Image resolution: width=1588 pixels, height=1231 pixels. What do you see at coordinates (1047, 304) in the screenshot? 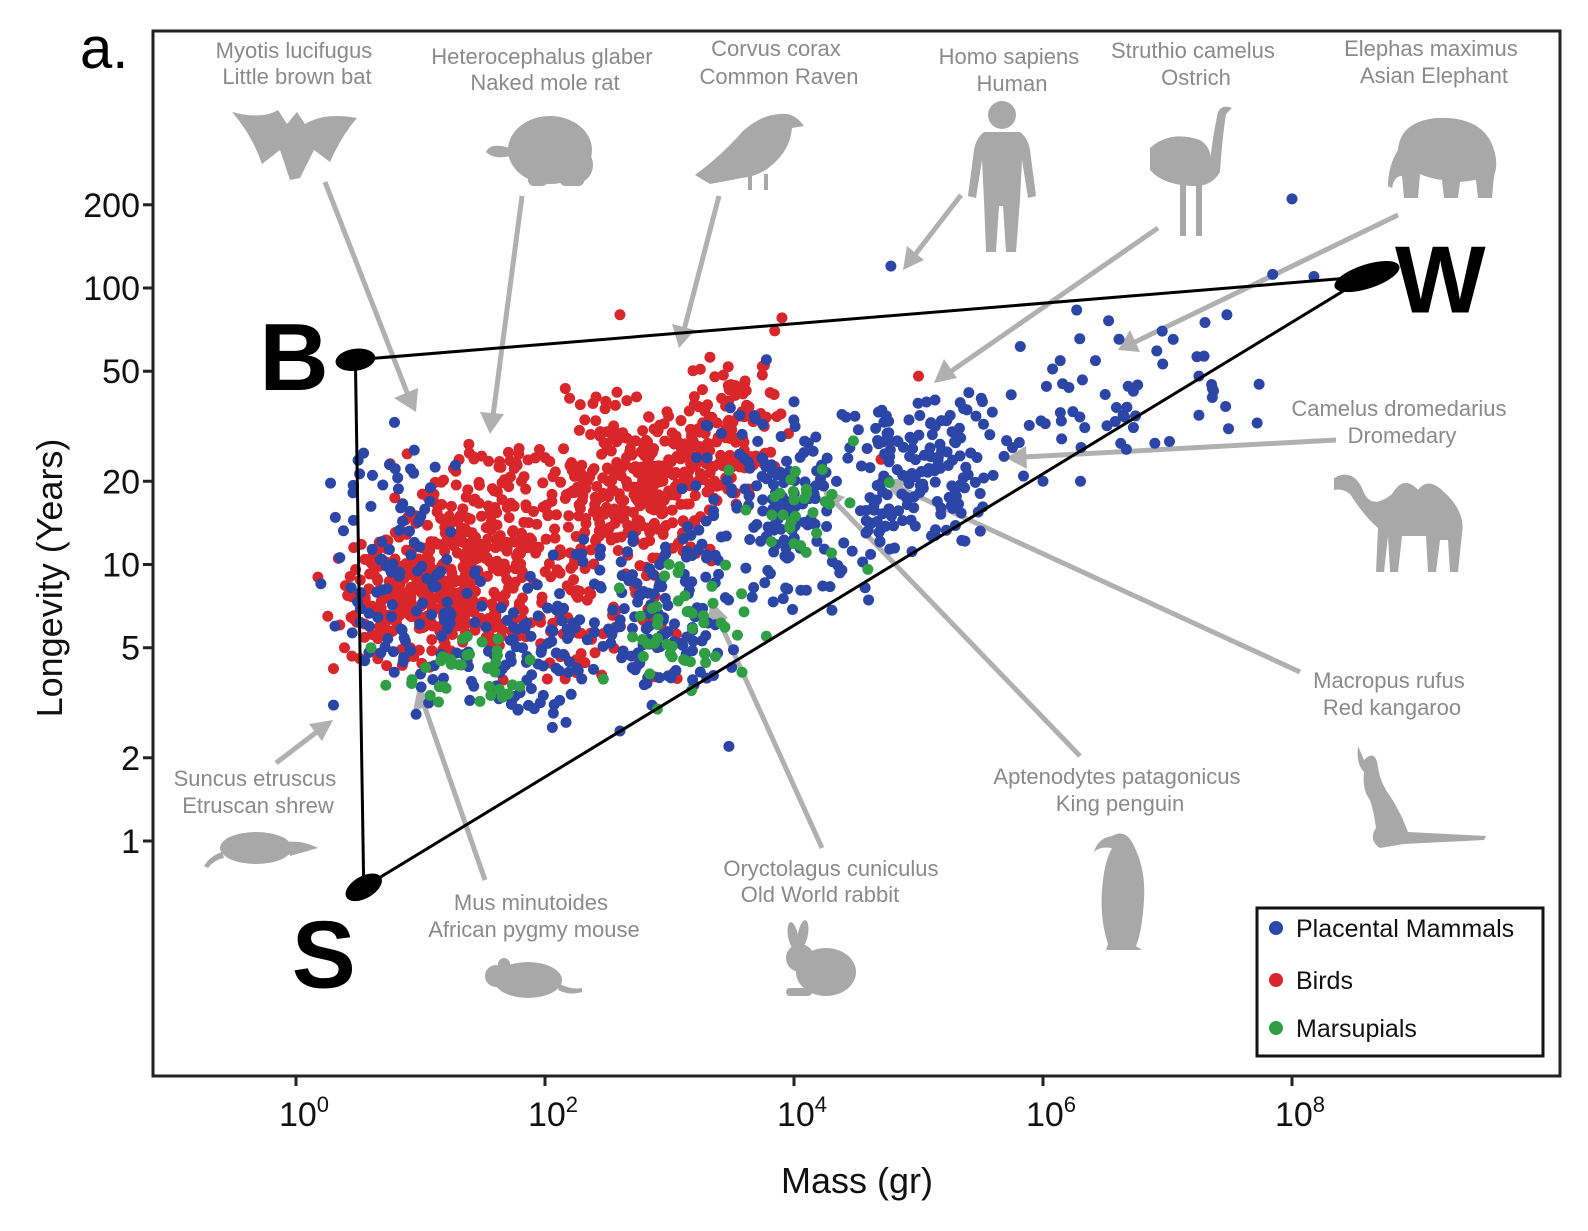
I see `ostrich-arrow` at bounding box center [1047, 304].